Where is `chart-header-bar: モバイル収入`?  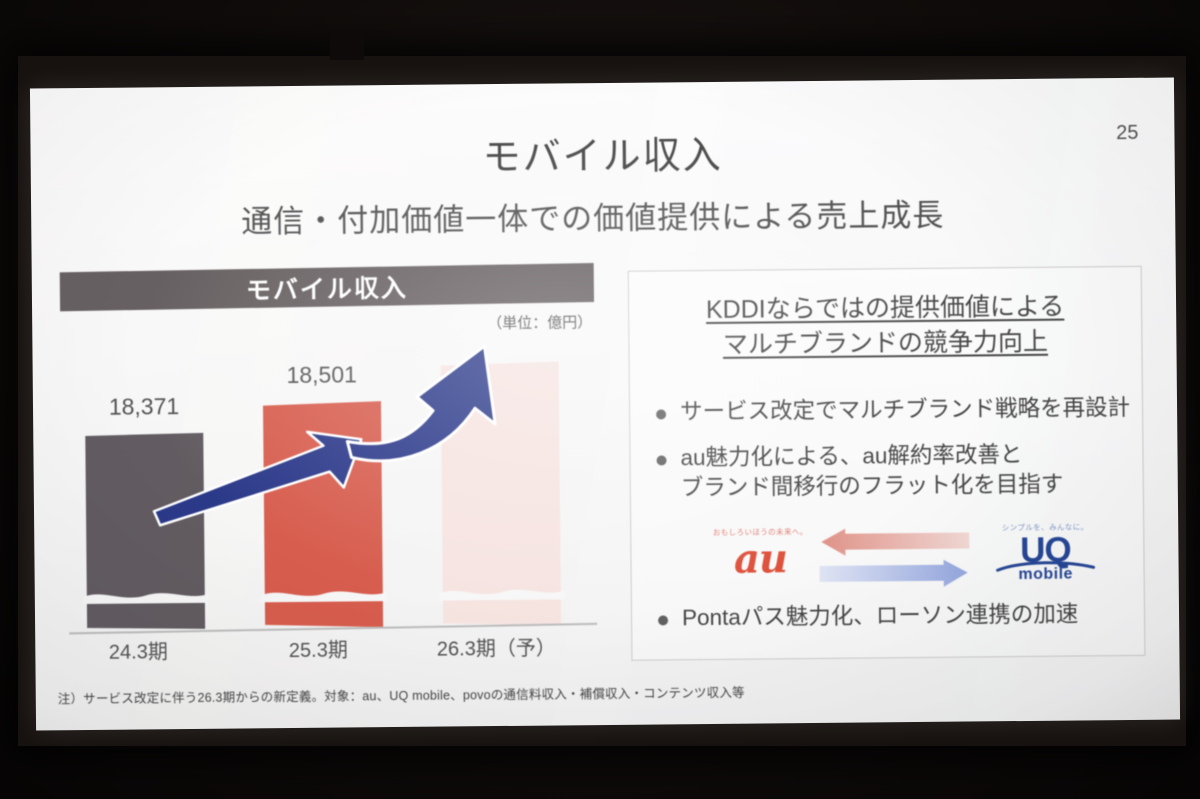 chart-header-bar: モバイル収入 is located at coordinates (327, 287).